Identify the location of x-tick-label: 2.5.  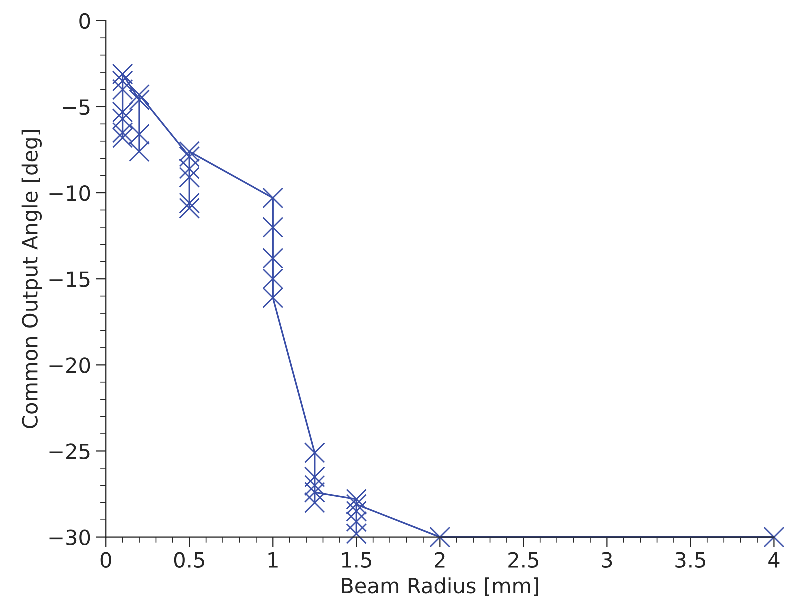
(523, 560).